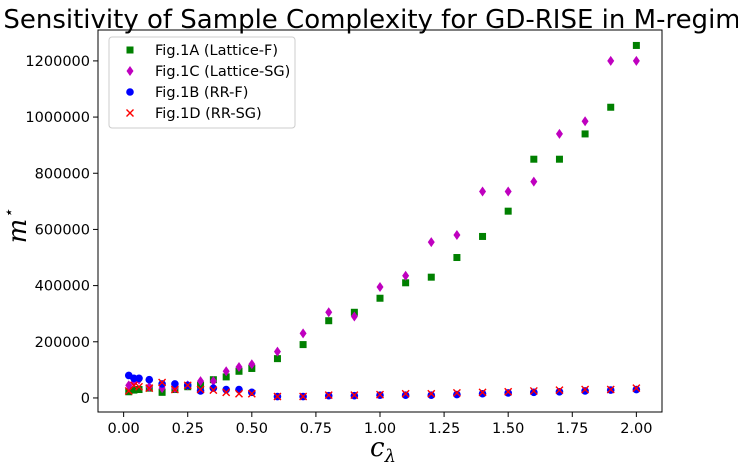 Image resolution: width=738 pixels, height=468 pixels. Describe the element at coordinates (252, 429) in the screenshot. I see `x-tick-label: 0.50` at that location.